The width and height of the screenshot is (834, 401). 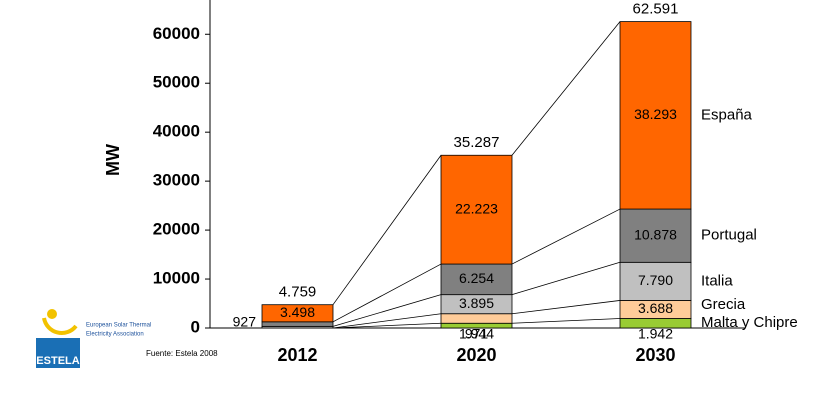 I want to click on value-label: 1.944, so click(x=476, y=334).